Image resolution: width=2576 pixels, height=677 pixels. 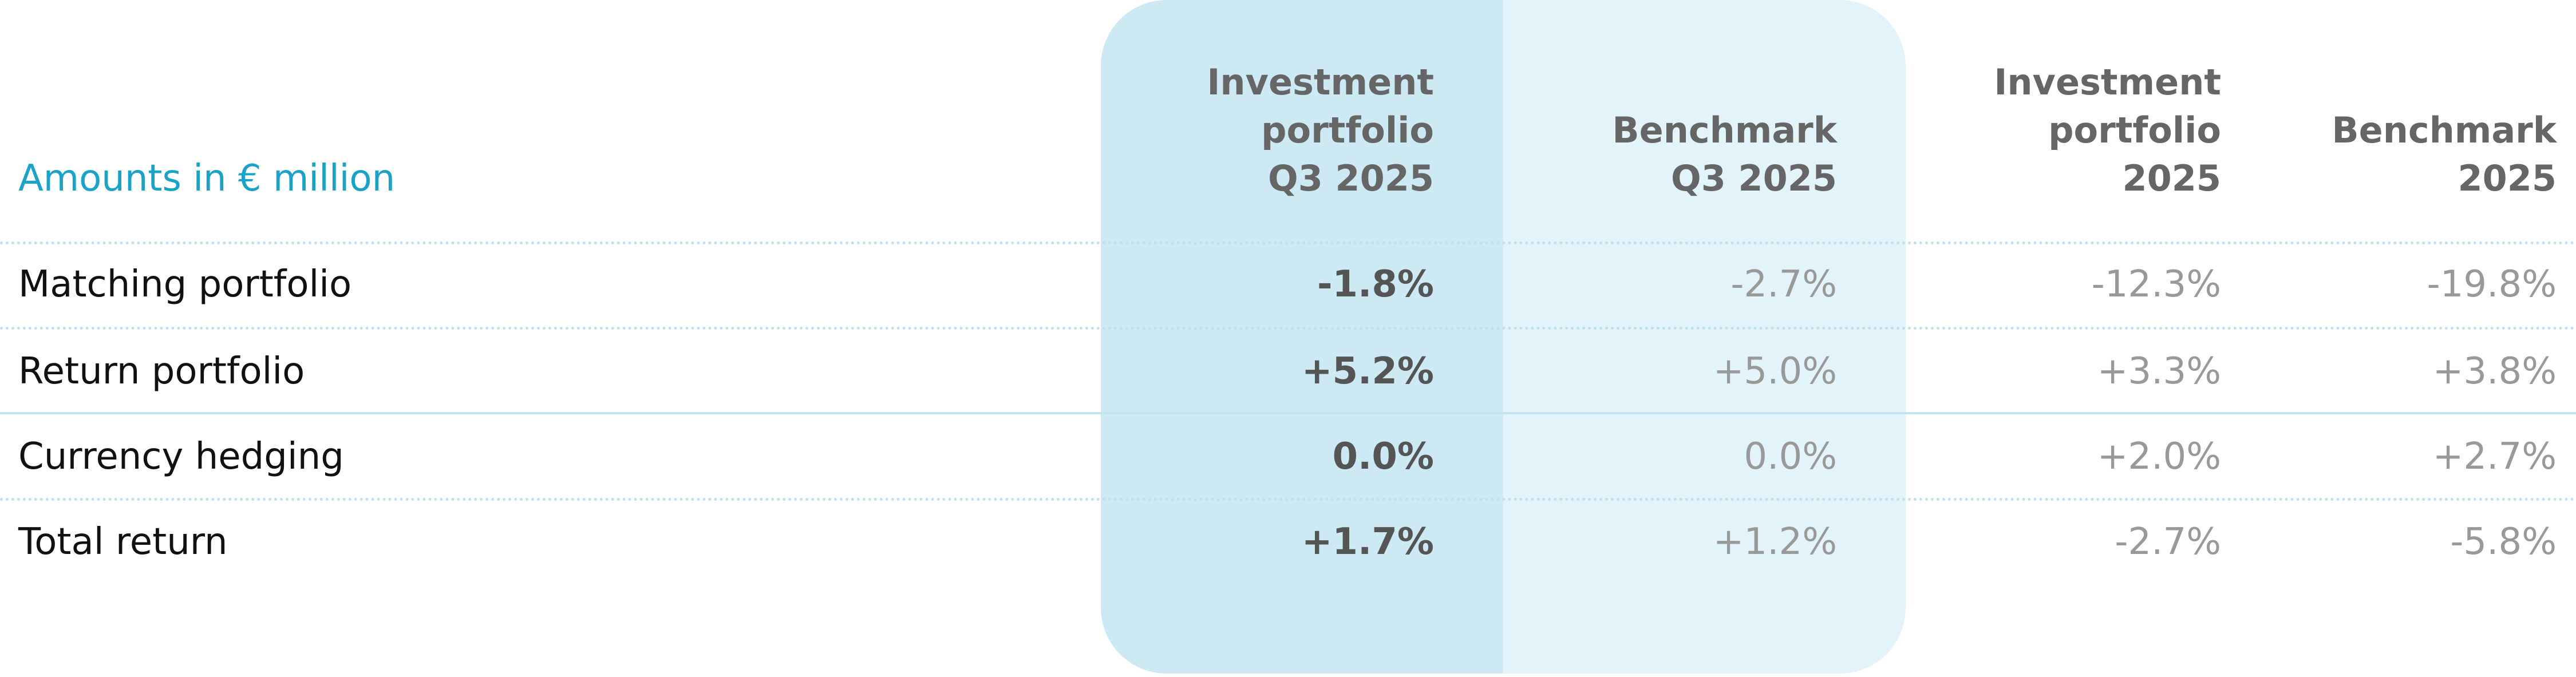 I want to click on row-label: Currency hedging, so click(x=181, y=457).